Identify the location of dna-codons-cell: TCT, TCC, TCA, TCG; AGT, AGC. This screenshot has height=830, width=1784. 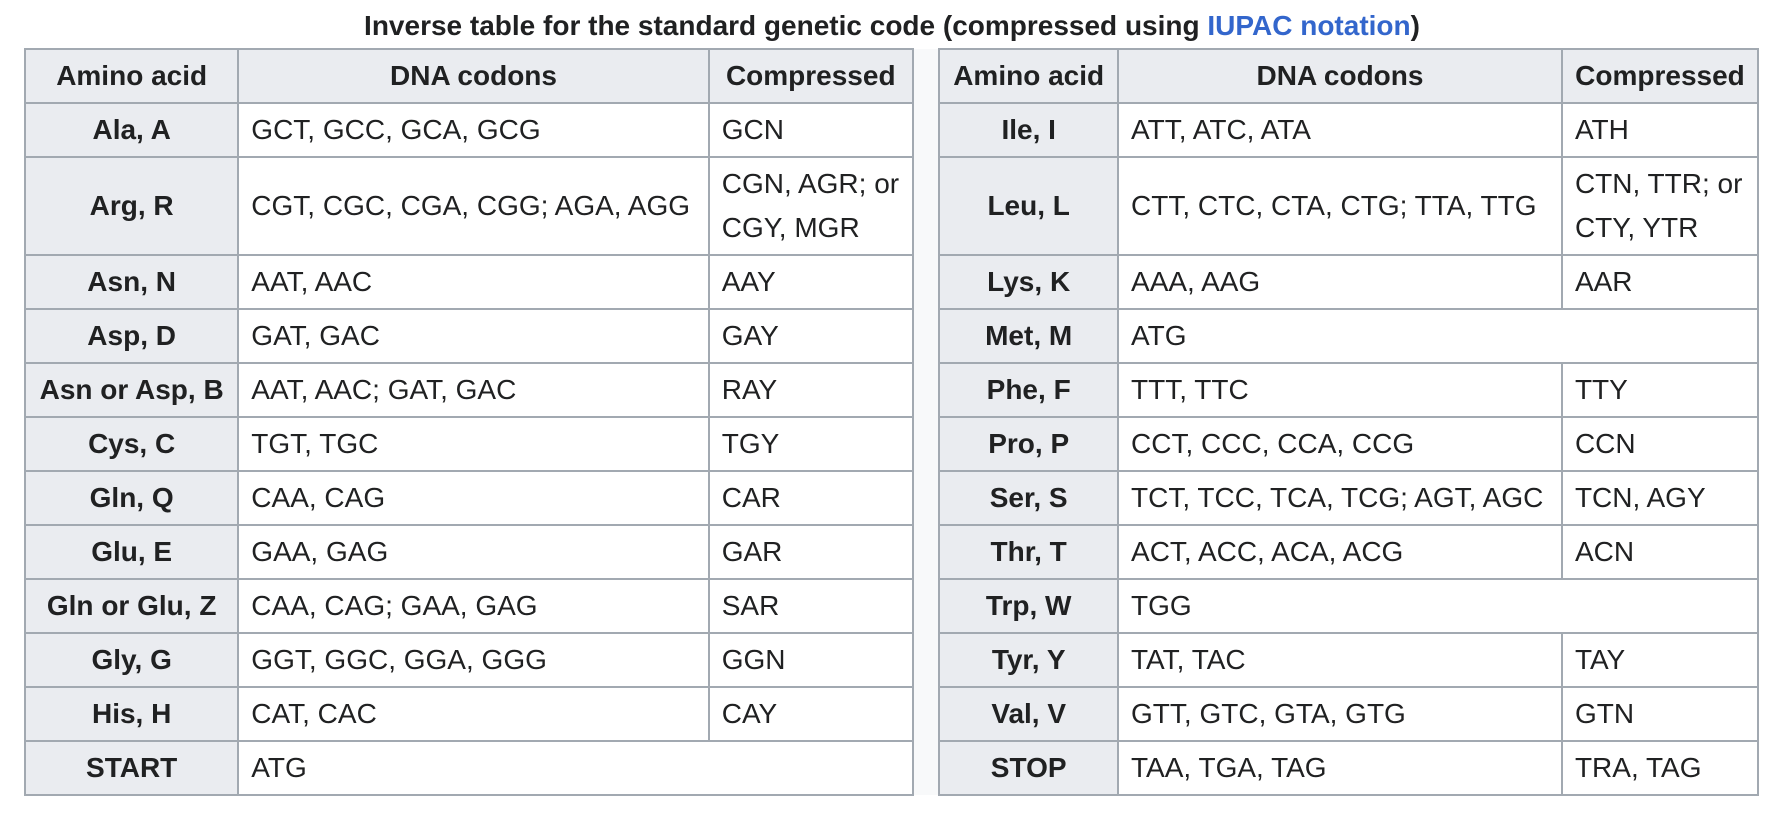
(1340, 498).